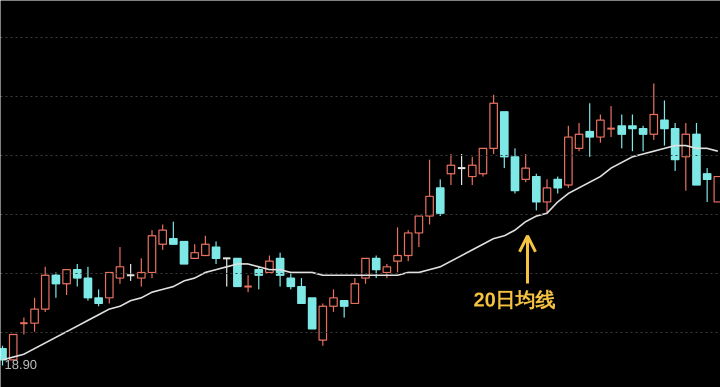 Image resolution: width=720 pixels, height=387 pixels. I want to click on annotation: 20日均线, so click(515, 301).